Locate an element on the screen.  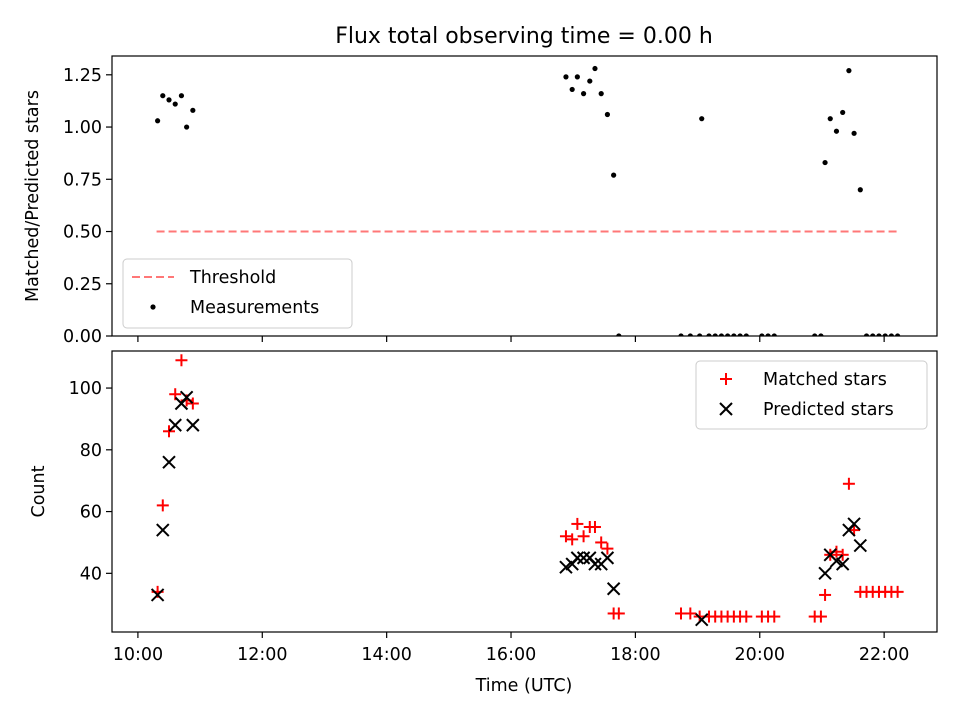
y-tick-label: 0.50 is located at coordinates (82, 233).